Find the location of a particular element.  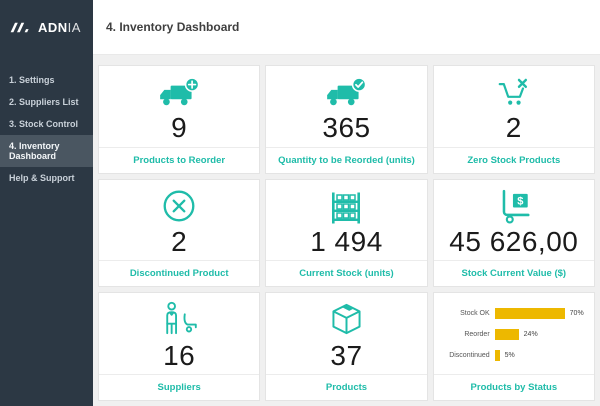

brand-logo: ADNIA is located at coordinates (46, 27).